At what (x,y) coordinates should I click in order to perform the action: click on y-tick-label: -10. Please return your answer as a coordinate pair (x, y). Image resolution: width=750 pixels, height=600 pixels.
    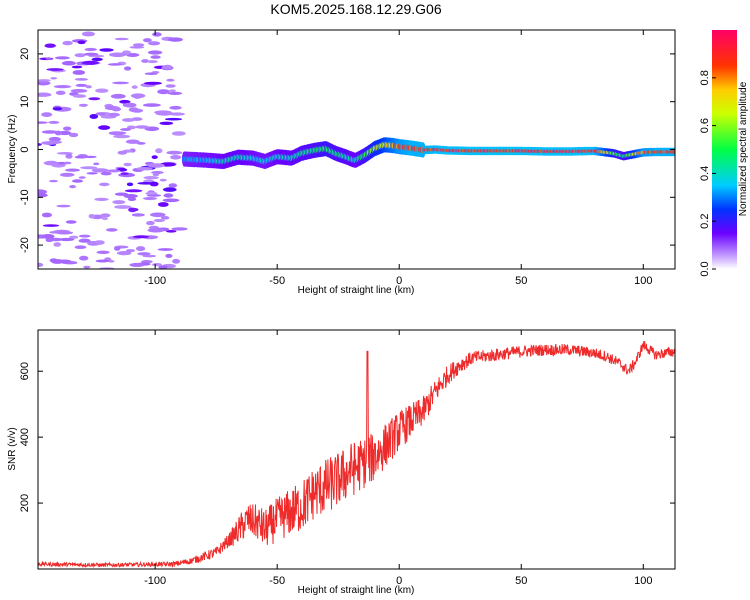
    Looking at the image, I should click on (25, 197).